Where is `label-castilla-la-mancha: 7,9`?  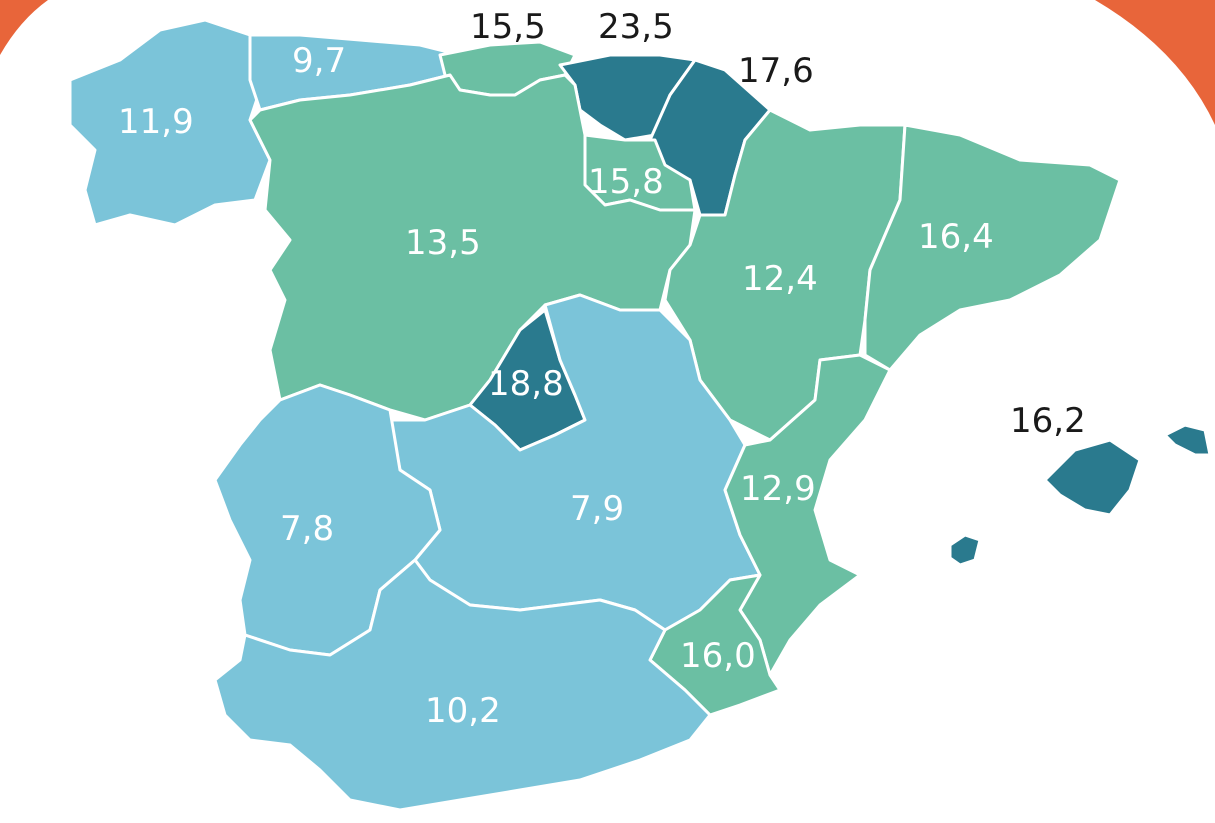
label-castilla-la-mancha: 7,9 is located at coordinates (597, 509).